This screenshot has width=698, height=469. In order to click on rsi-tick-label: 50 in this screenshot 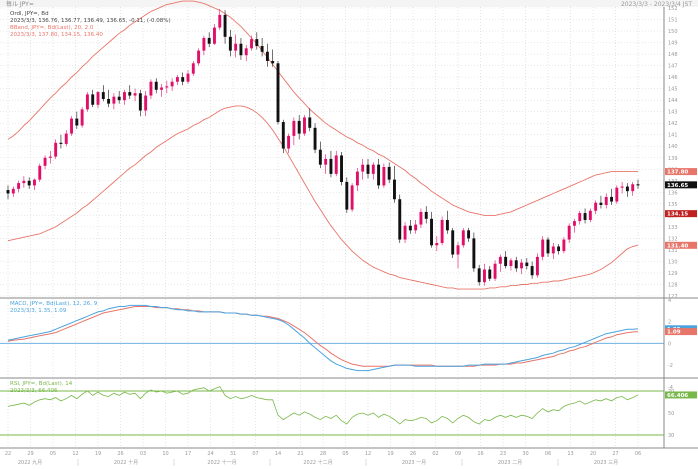, I will do `click(671, 414)`.